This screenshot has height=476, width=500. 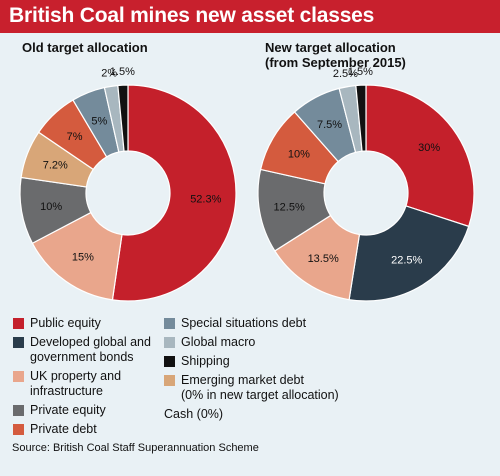 What do you see at coordinates (299, 154) in the screenshot?
I see `new-slice-label-4: 10%` at bounding box center [299, 154].